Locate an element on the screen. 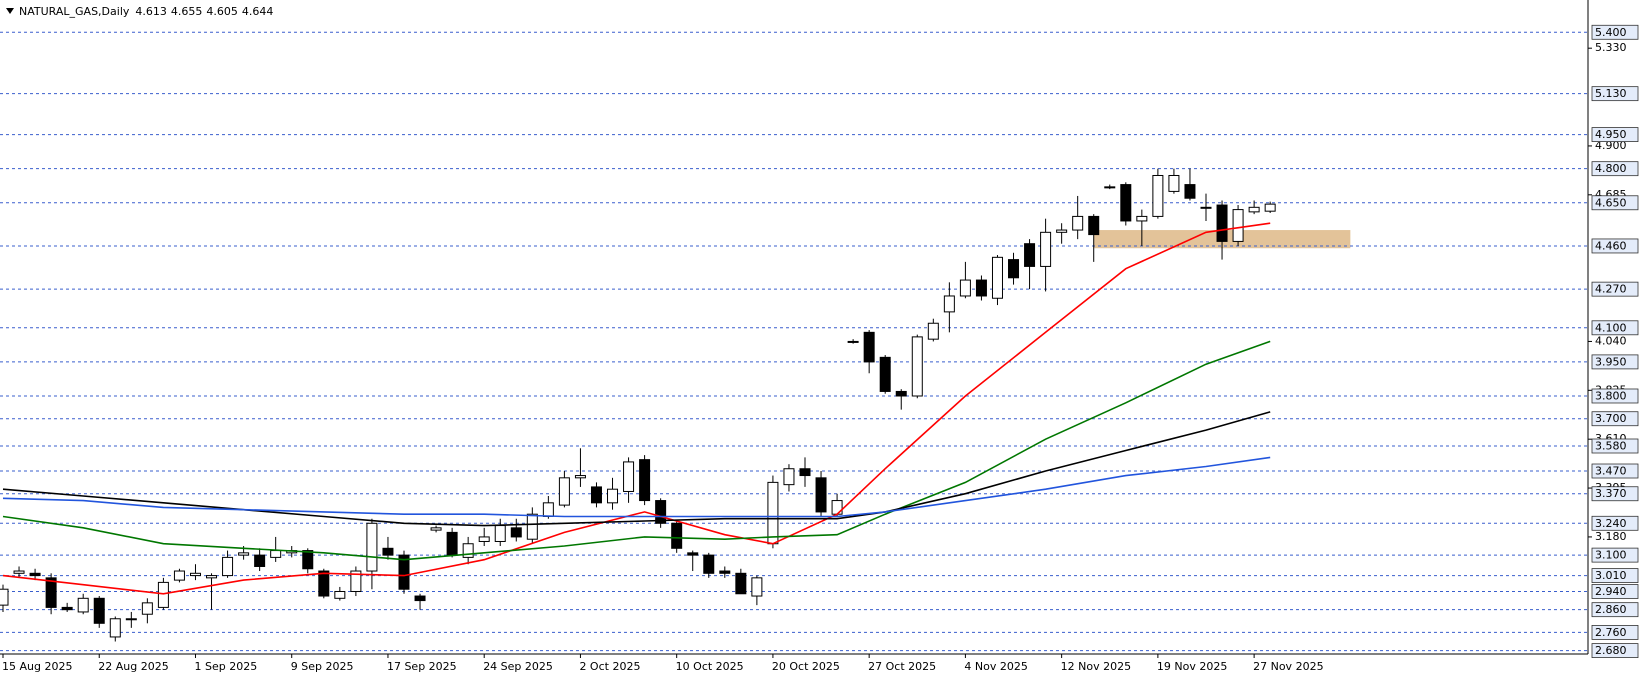 The image size is (1641, 678). y-tick-label: 3.180 is located at coordinates (1611, 536).